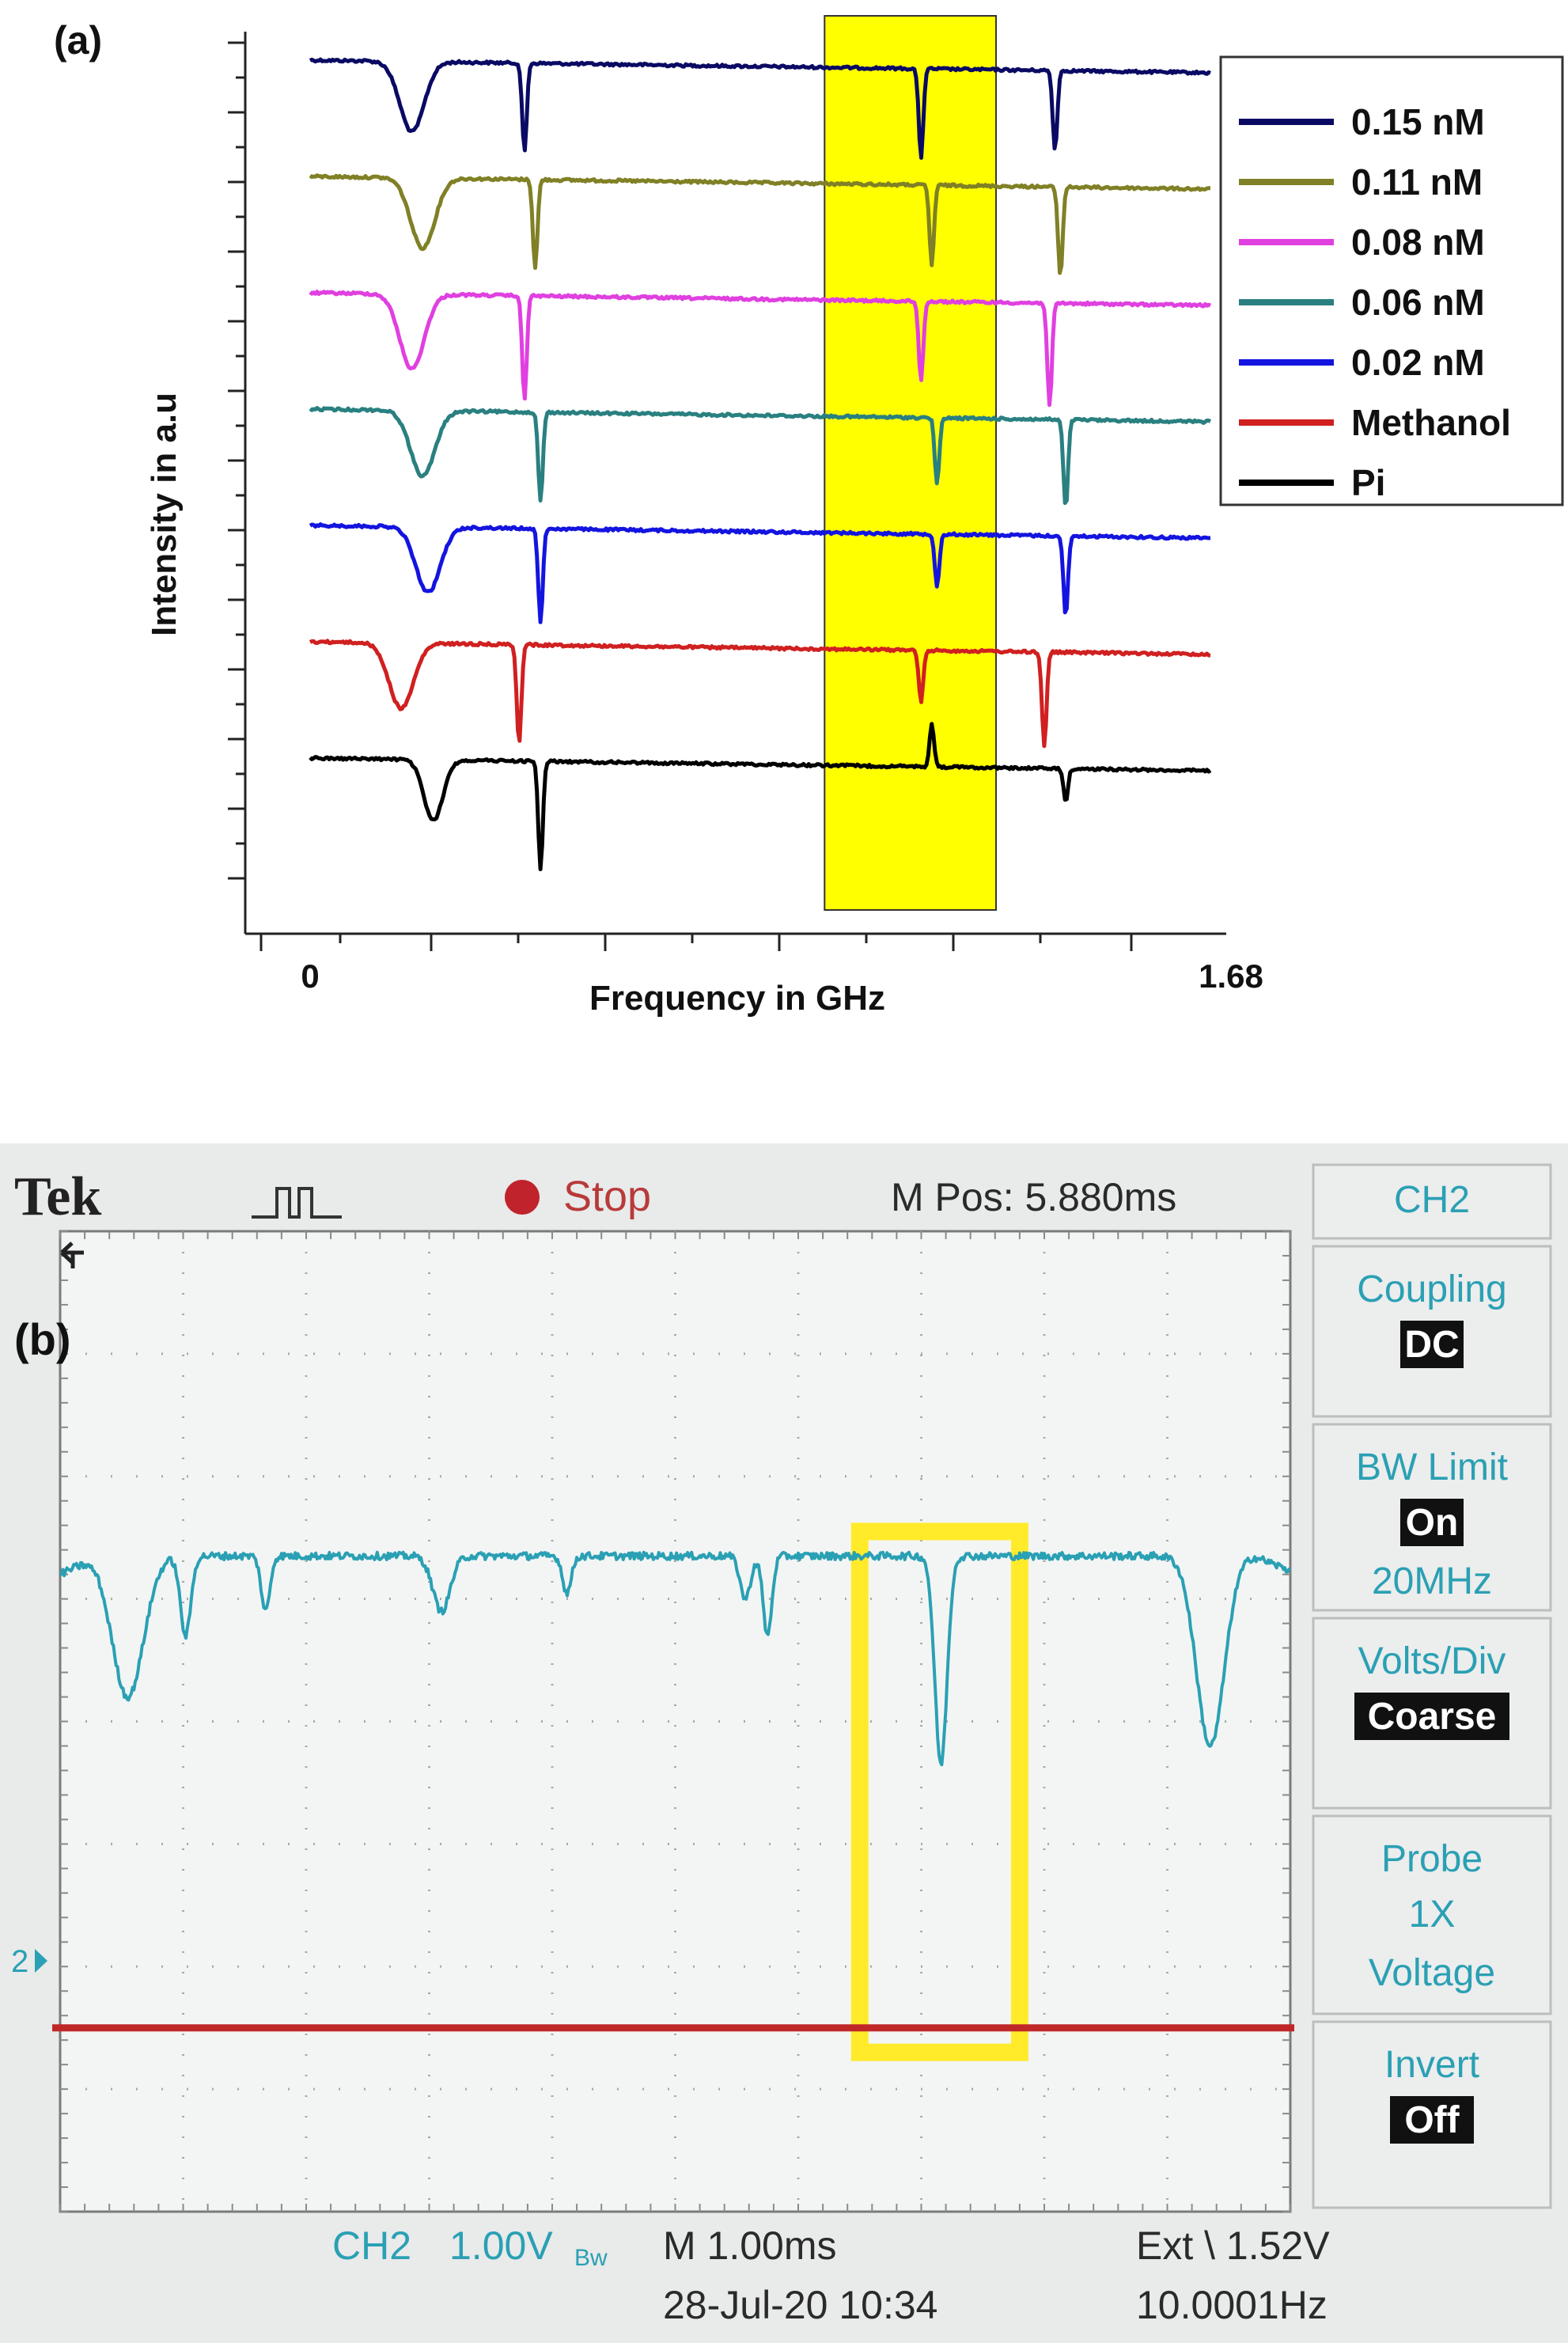 The height and width of the screenshot is (2343, 1568). I want to click on menu-section-probe, so click(1432, 1914).